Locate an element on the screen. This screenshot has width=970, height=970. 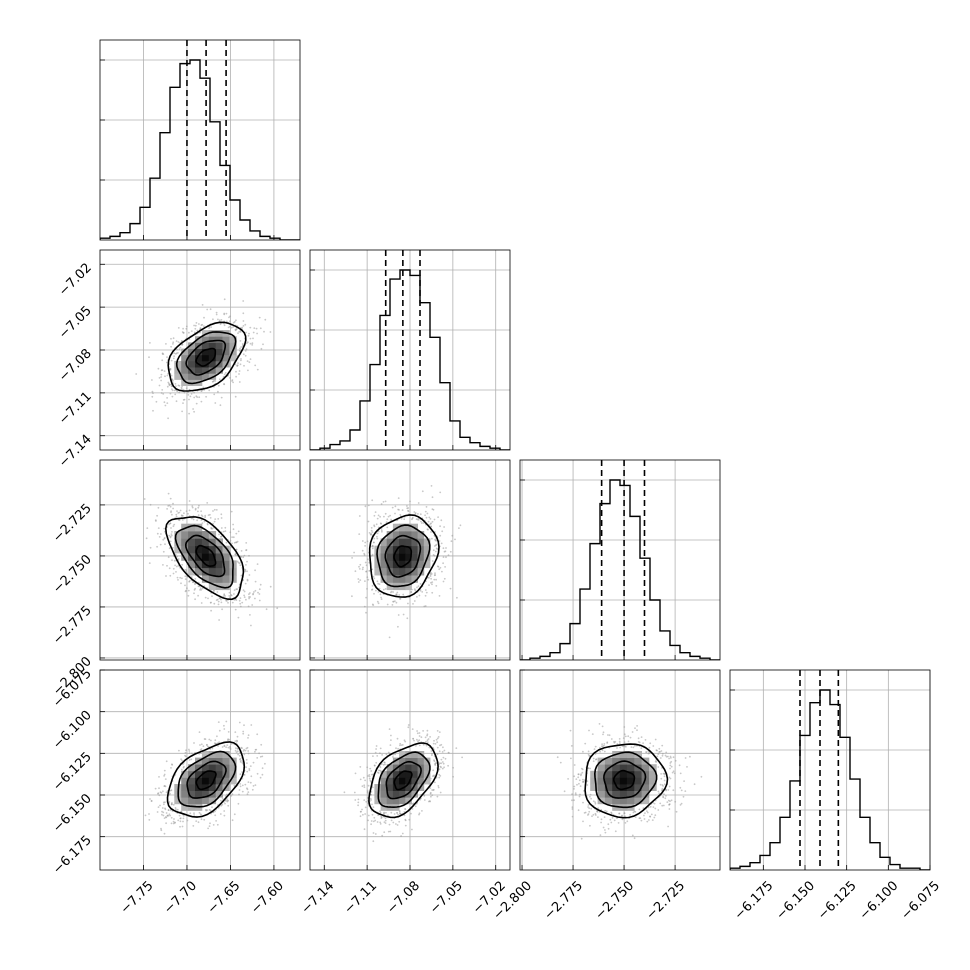
y-tick-label: −2.775 is located at coordinates (72, 625).